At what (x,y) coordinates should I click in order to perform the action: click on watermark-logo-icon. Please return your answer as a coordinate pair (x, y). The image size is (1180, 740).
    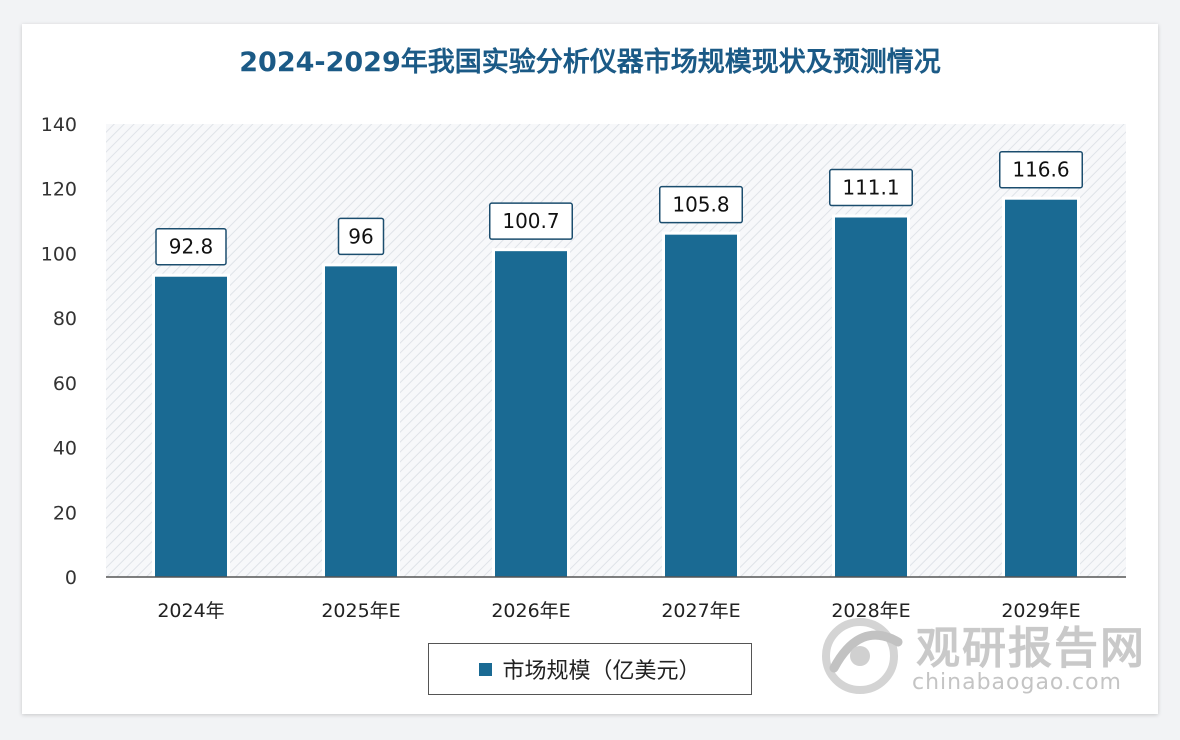
    Looking at the image, I should click on (862, 656).